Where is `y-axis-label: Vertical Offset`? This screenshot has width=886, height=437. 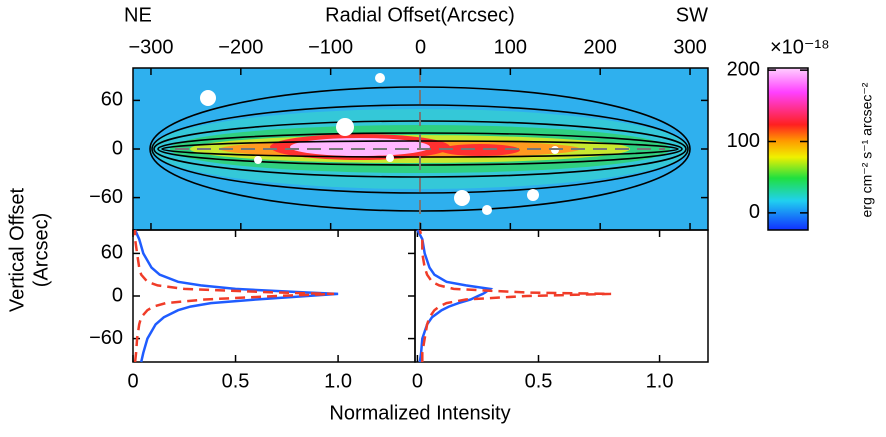 y-axis-label: Vertical Offset is located at coordinates (17, 249).